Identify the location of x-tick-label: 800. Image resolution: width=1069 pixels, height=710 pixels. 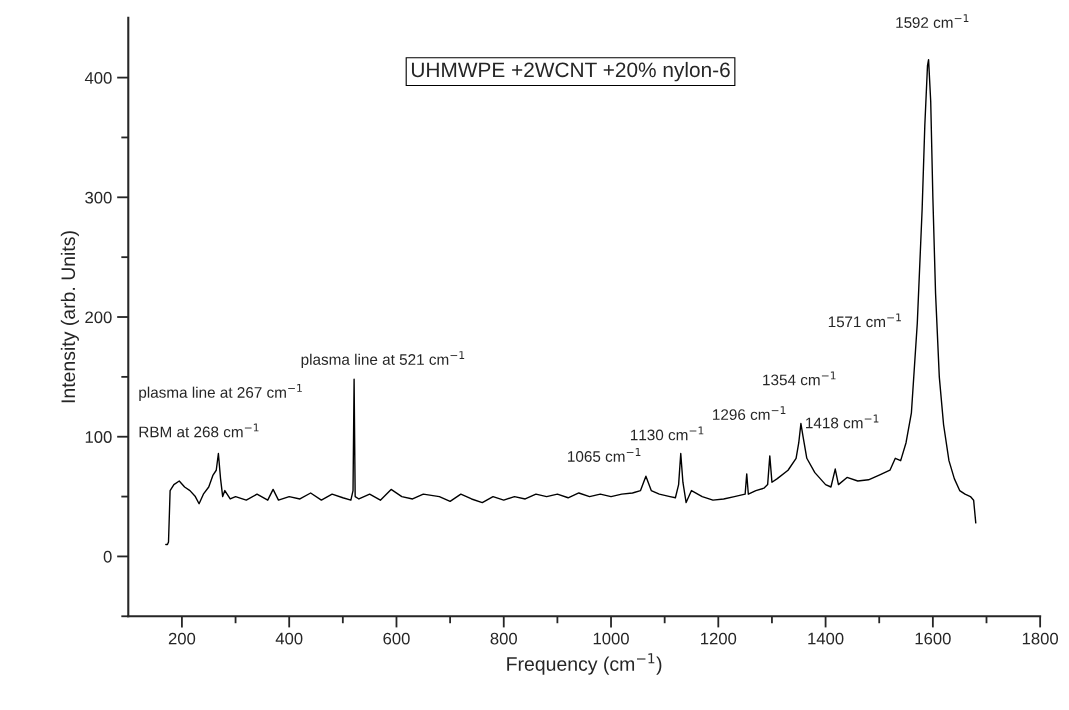
(503, 638).